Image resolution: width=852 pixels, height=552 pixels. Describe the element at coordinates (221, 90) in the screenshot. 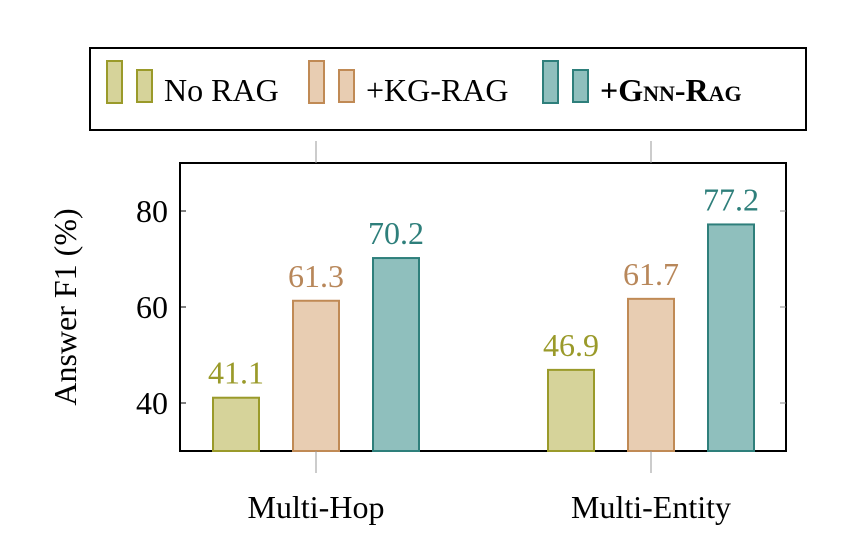

I see `legend-label: No RAG` at that location.